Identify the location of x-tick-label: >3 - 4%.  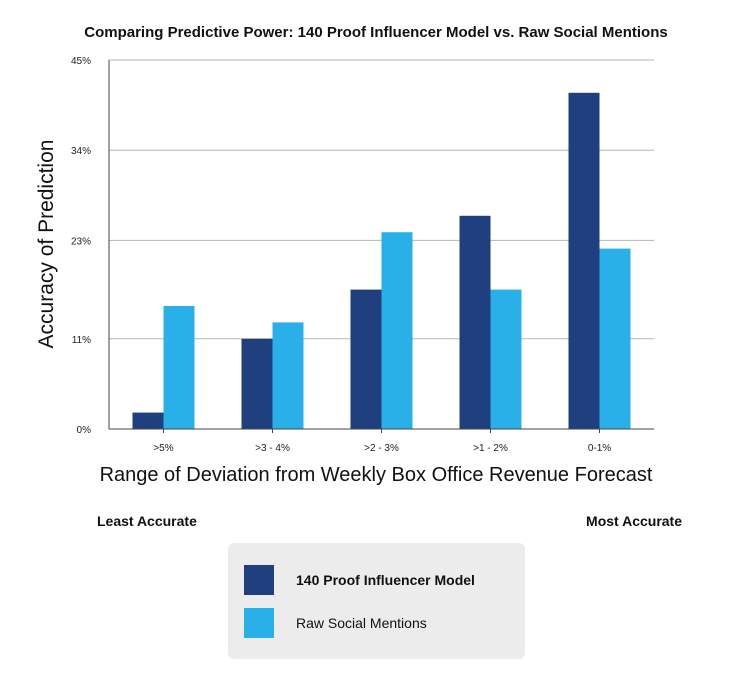
(272, 448).